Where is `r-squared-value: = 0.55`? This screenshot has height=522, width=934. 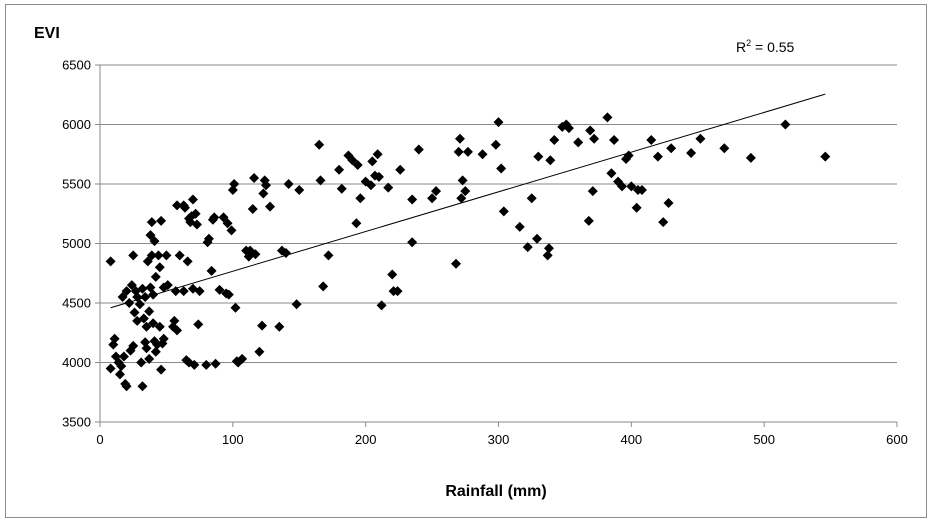 r-squared-value: = 0.55 is located at coordinates (772, 47).